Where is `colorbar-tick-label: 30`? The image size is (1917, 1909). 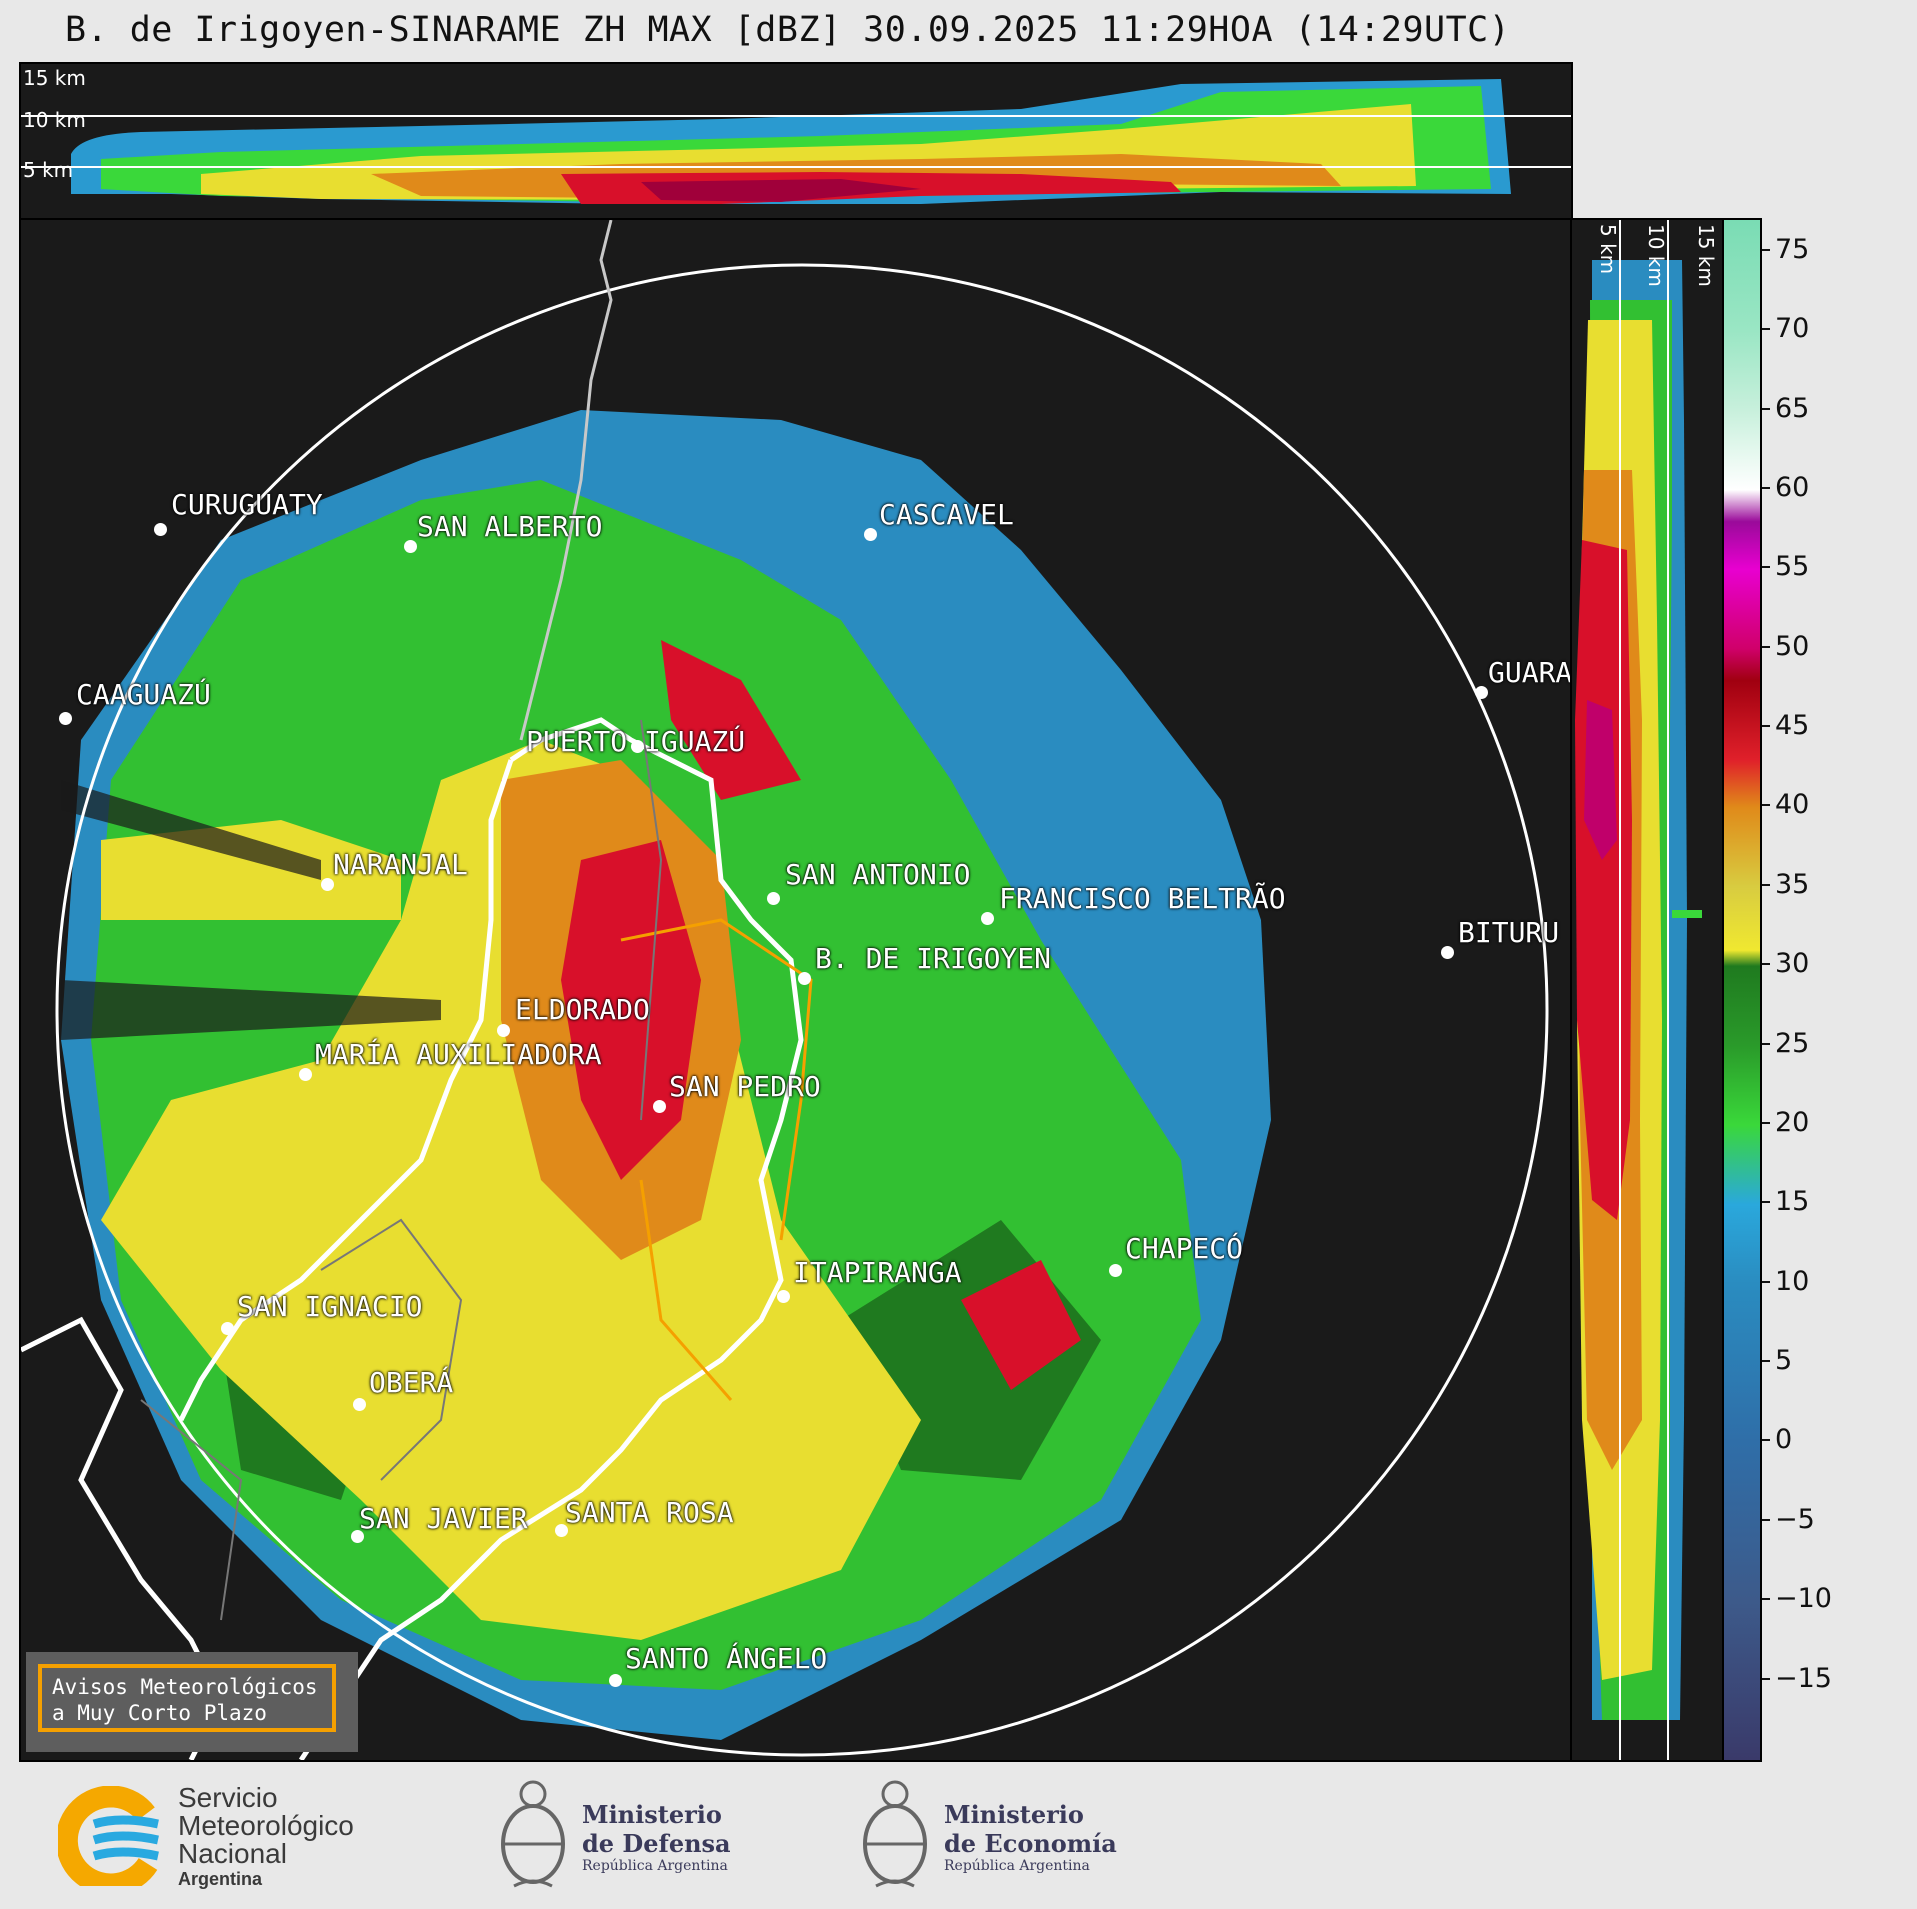 colorbar-tick-label: 30 is located at coordinates (1792, 964).